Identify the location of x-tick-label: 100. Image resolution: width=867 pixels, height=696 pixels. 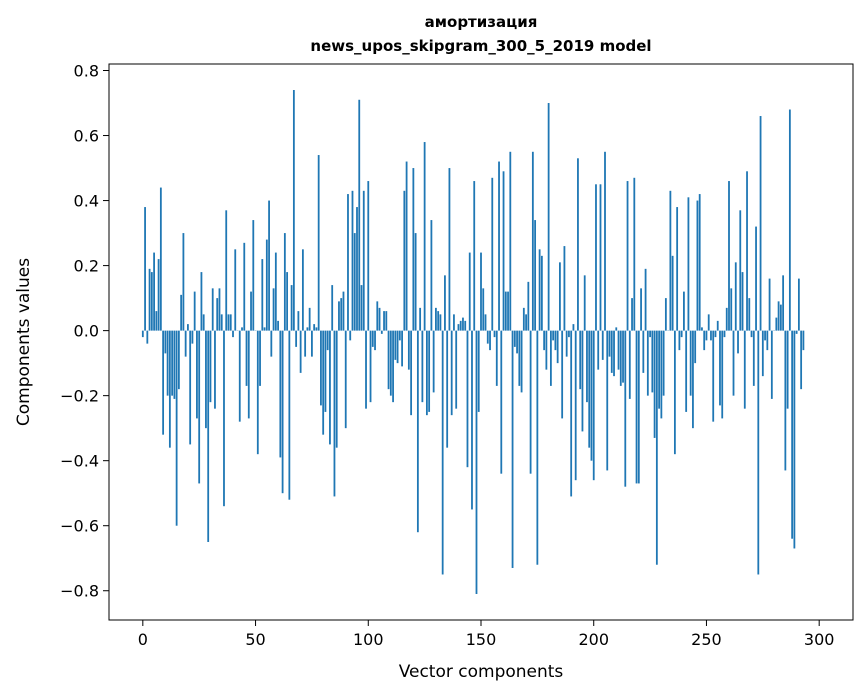
(368, 639).